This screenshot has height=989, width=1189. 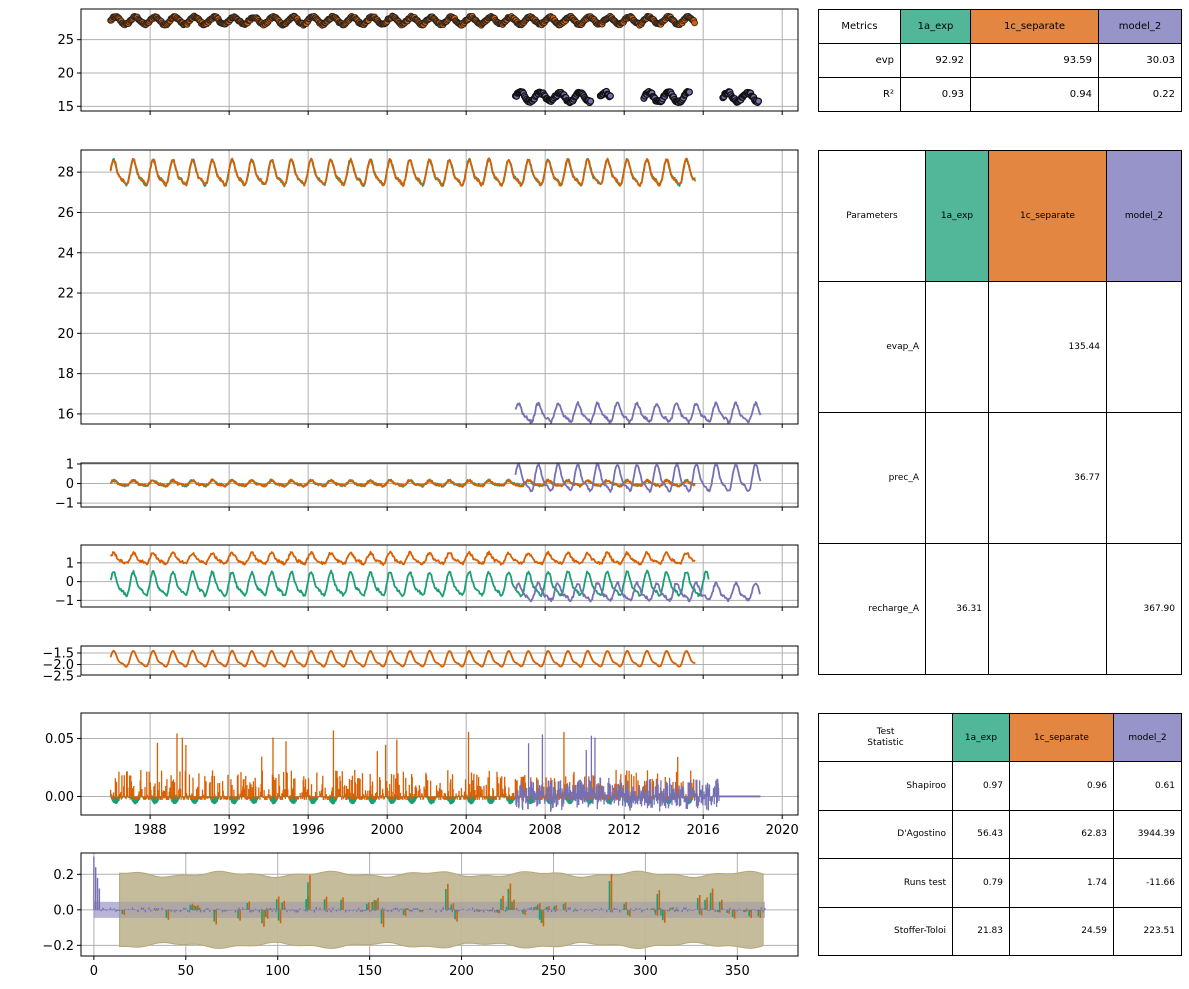 I want to click on tests-cell: 3944.39, so click(x=1147, y=834).